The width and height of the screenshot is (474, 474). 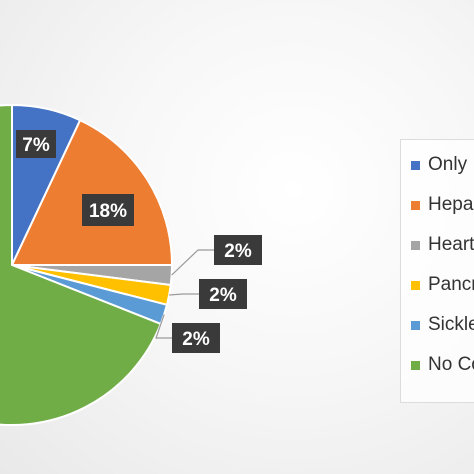 I want to click on legend-item: Heart, so click(x=442, y=245).